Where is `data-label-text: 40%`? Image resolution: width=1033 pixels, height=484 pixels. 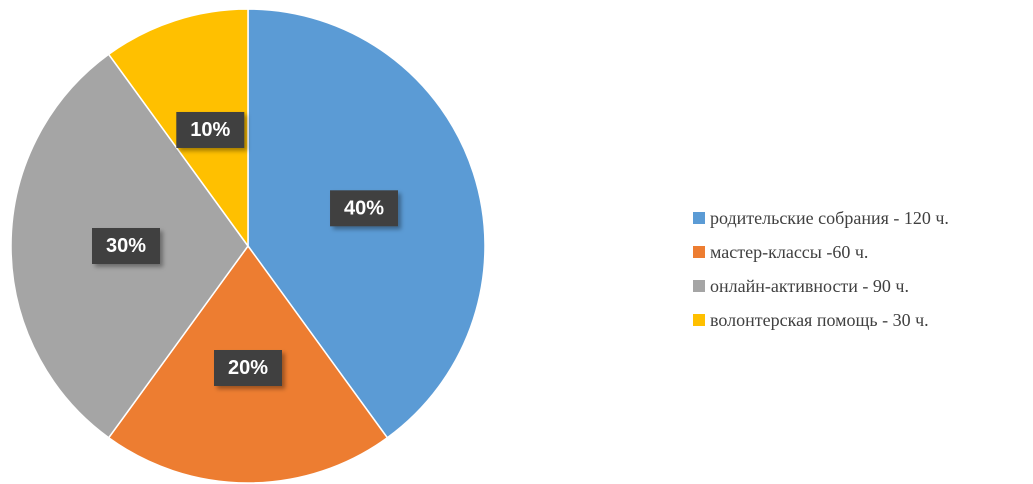 data-label-text: 40% is located at coordinates (364, 208).